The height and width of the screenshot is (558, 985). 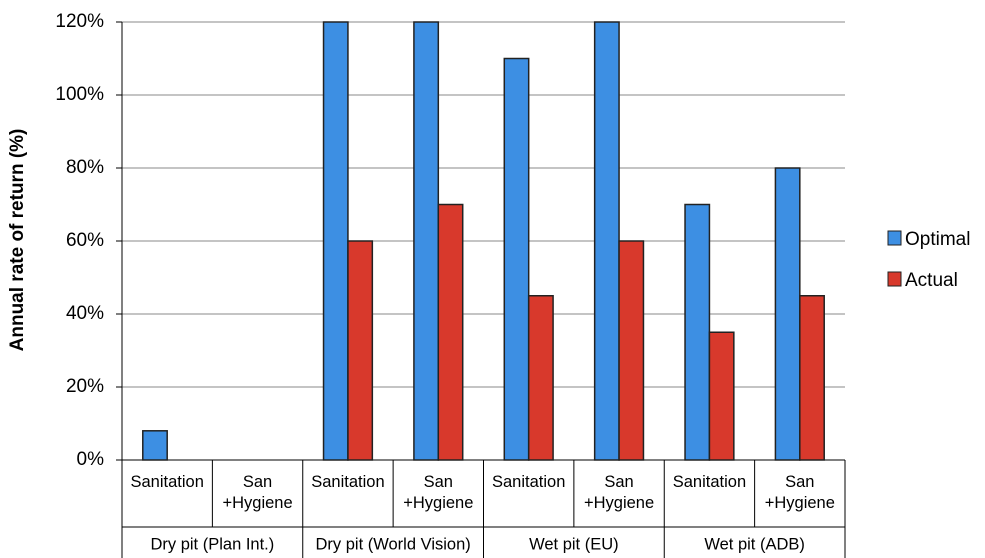 I want to click on group-label: Wet pit (EU), so click(x=574, y=544).